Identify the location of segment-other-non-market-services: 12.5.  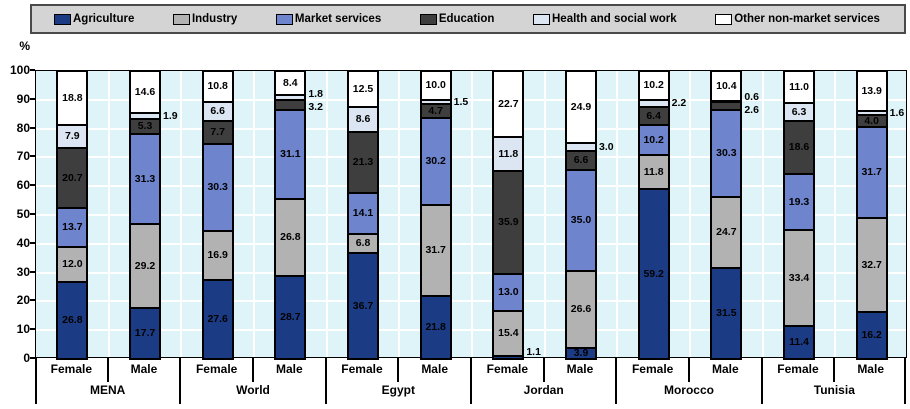
(363, 89).